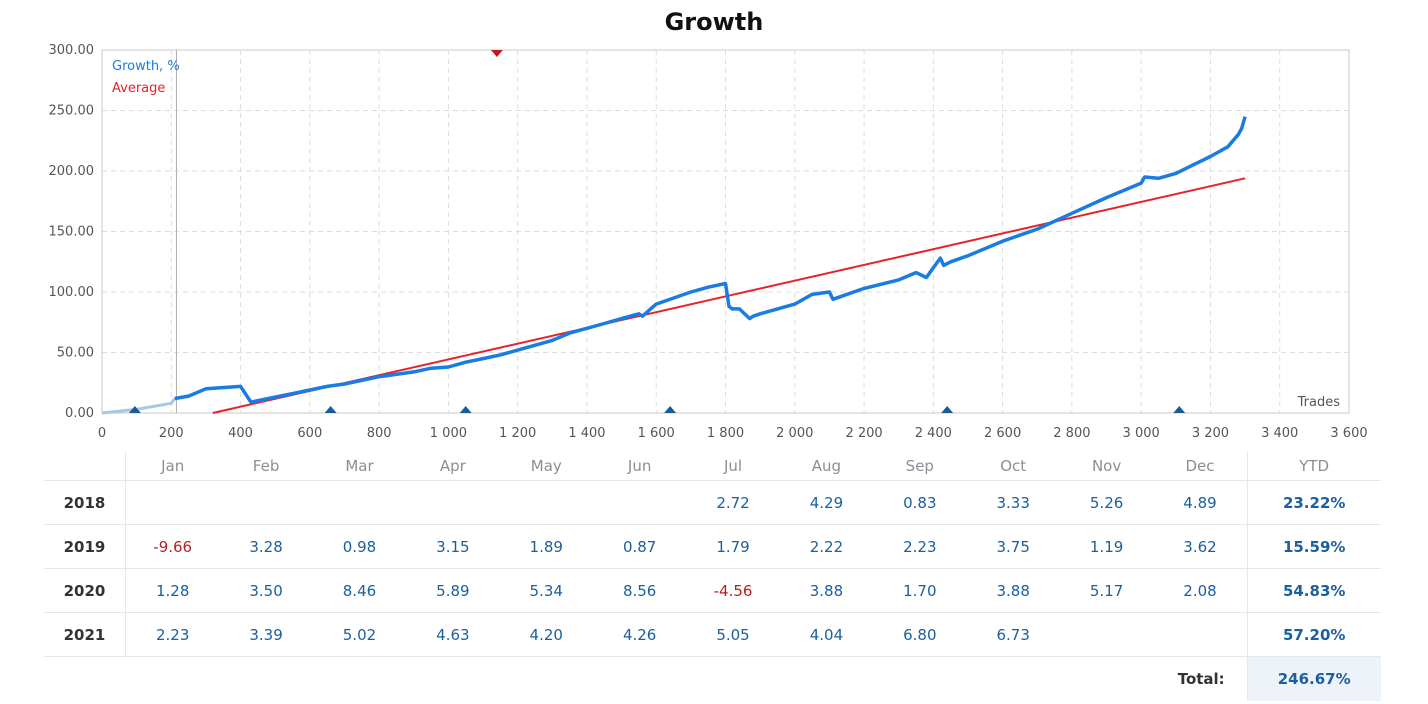  I want to click on table-row: 2018 2.72 4.29 0.83 3.33 5.26 4.89 23.22%, so click(712, 502).